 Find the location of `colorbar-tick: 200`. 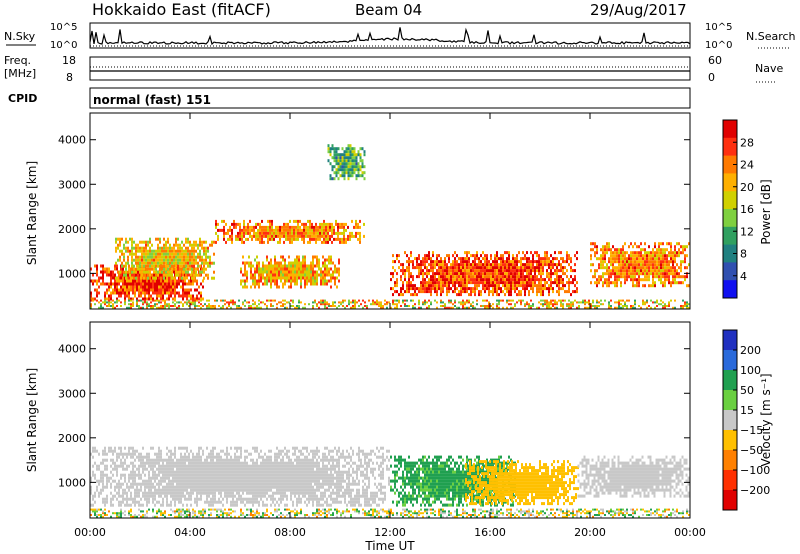

colorbar-tick: 200 is located at coordinates (750, 350).